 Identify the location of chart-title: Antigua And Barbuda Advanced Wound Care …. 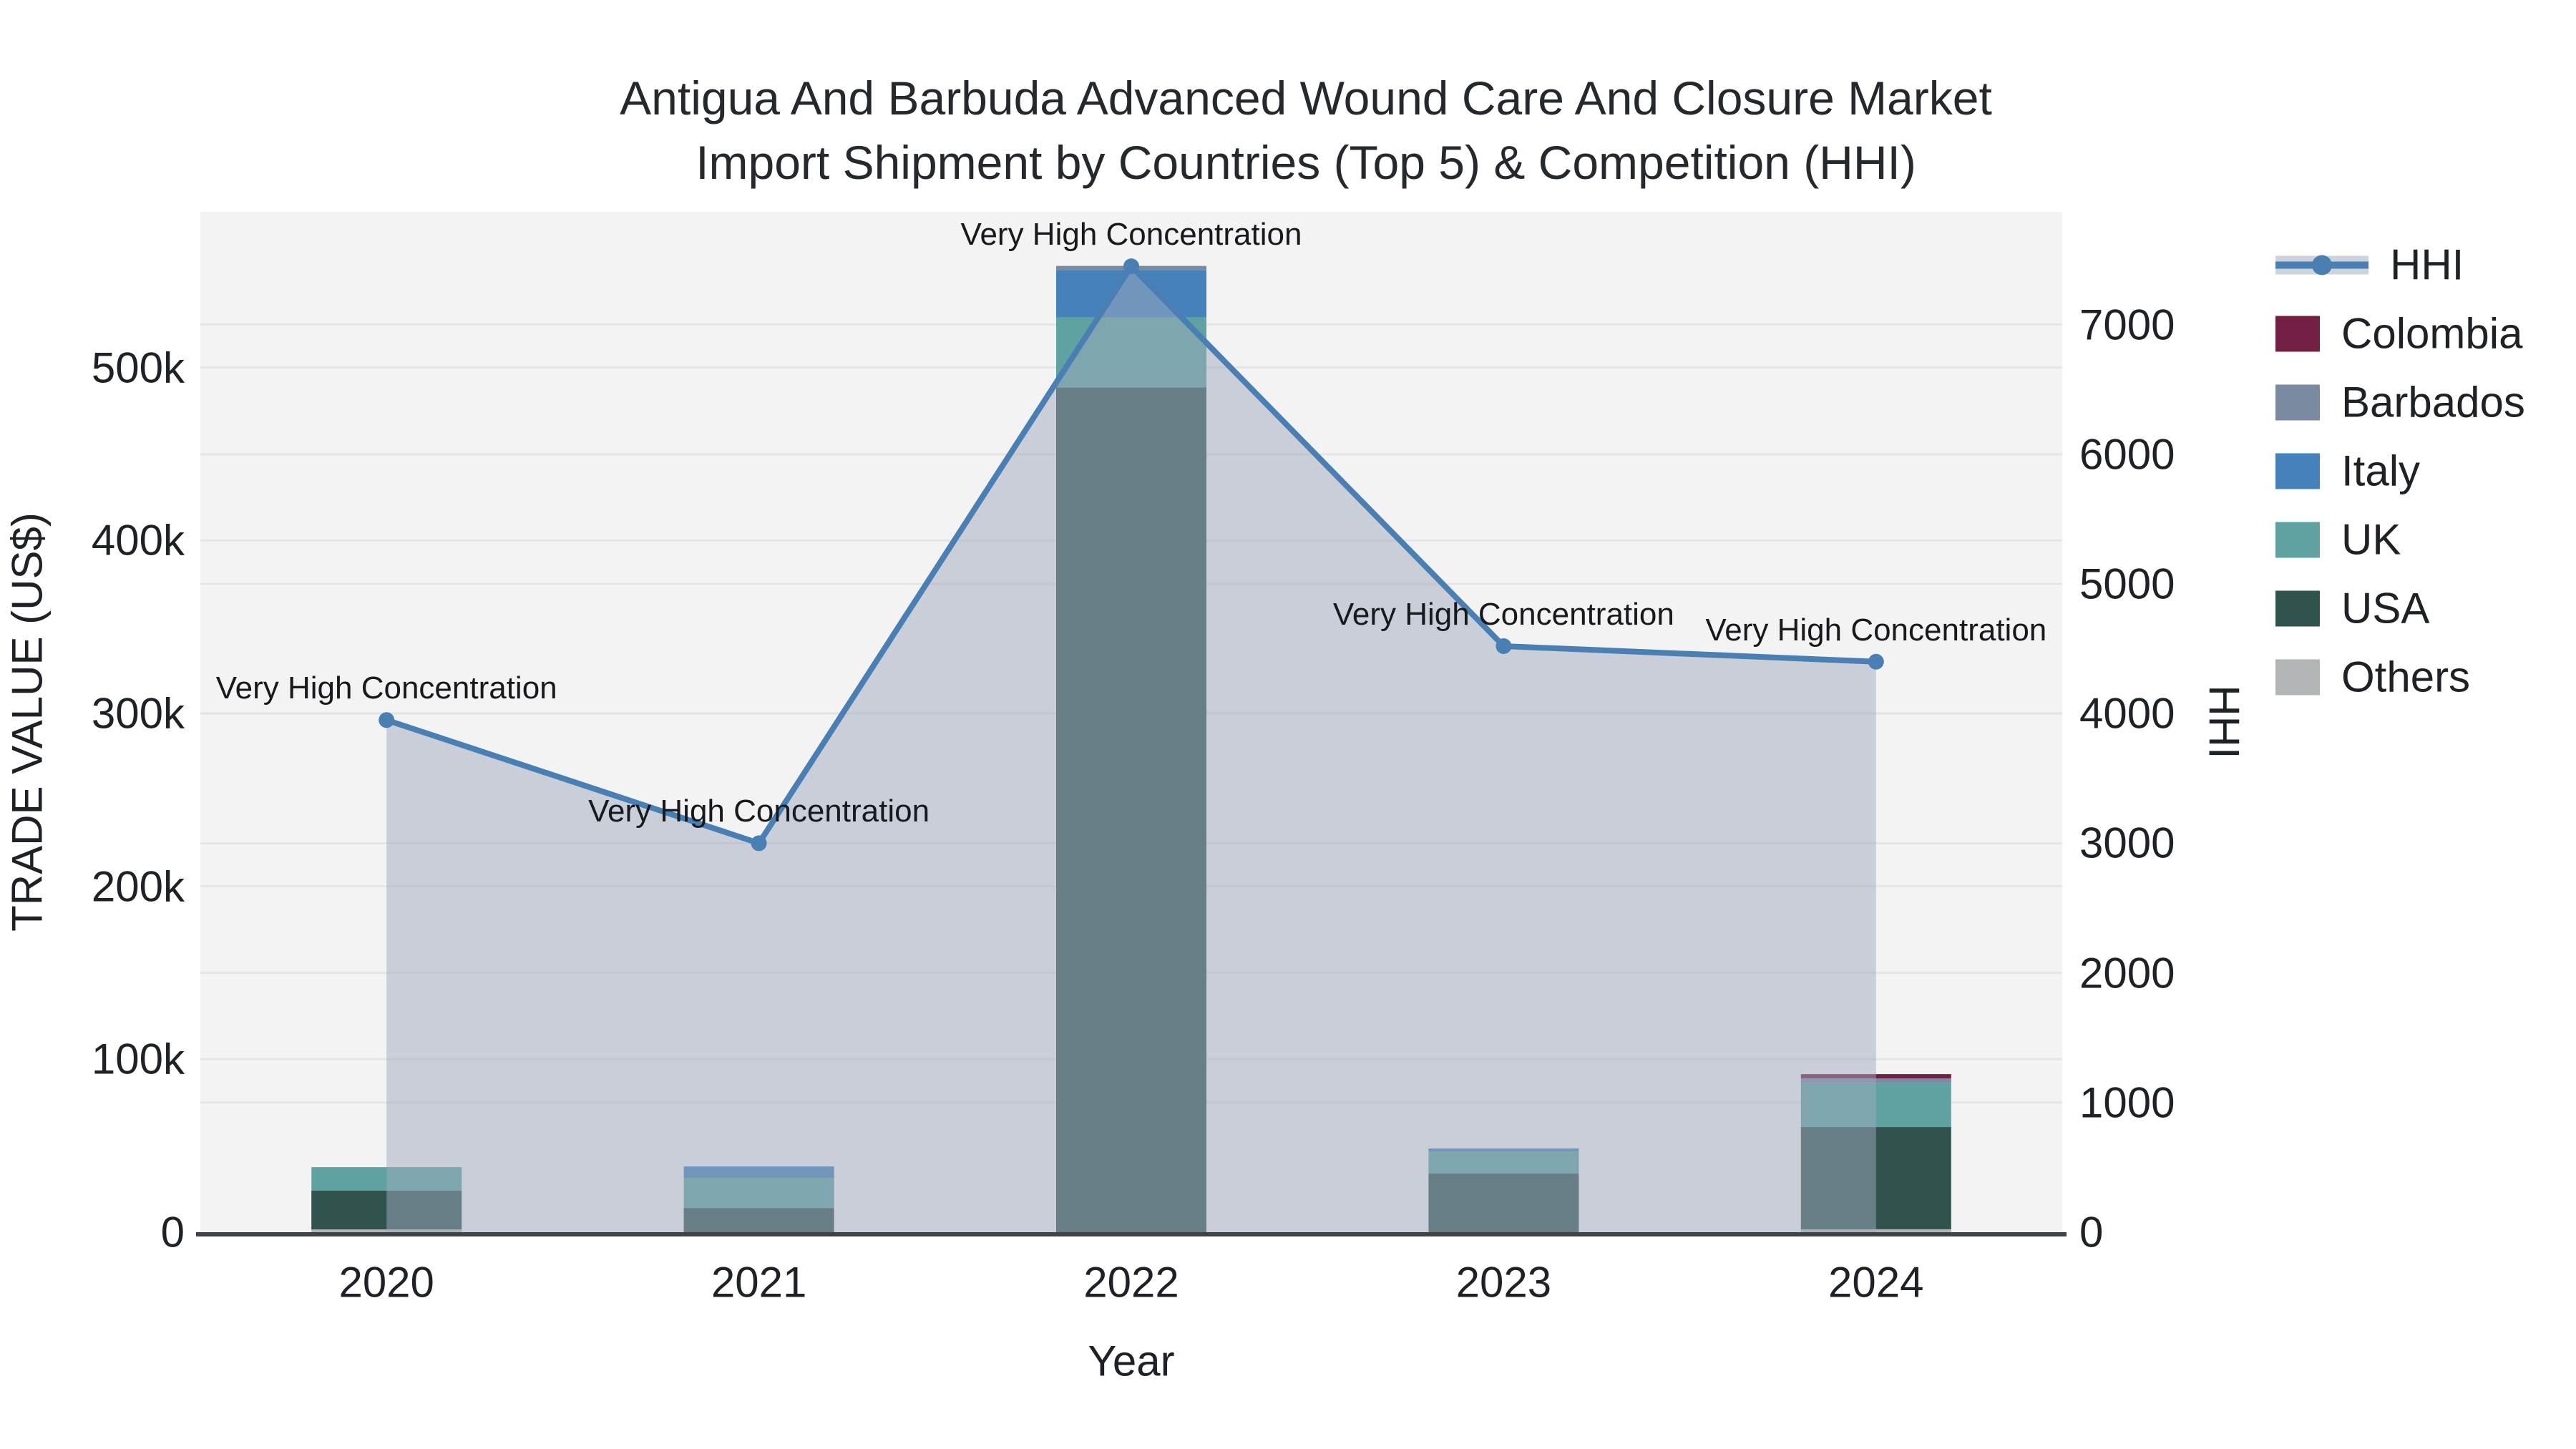
(1306, 130).